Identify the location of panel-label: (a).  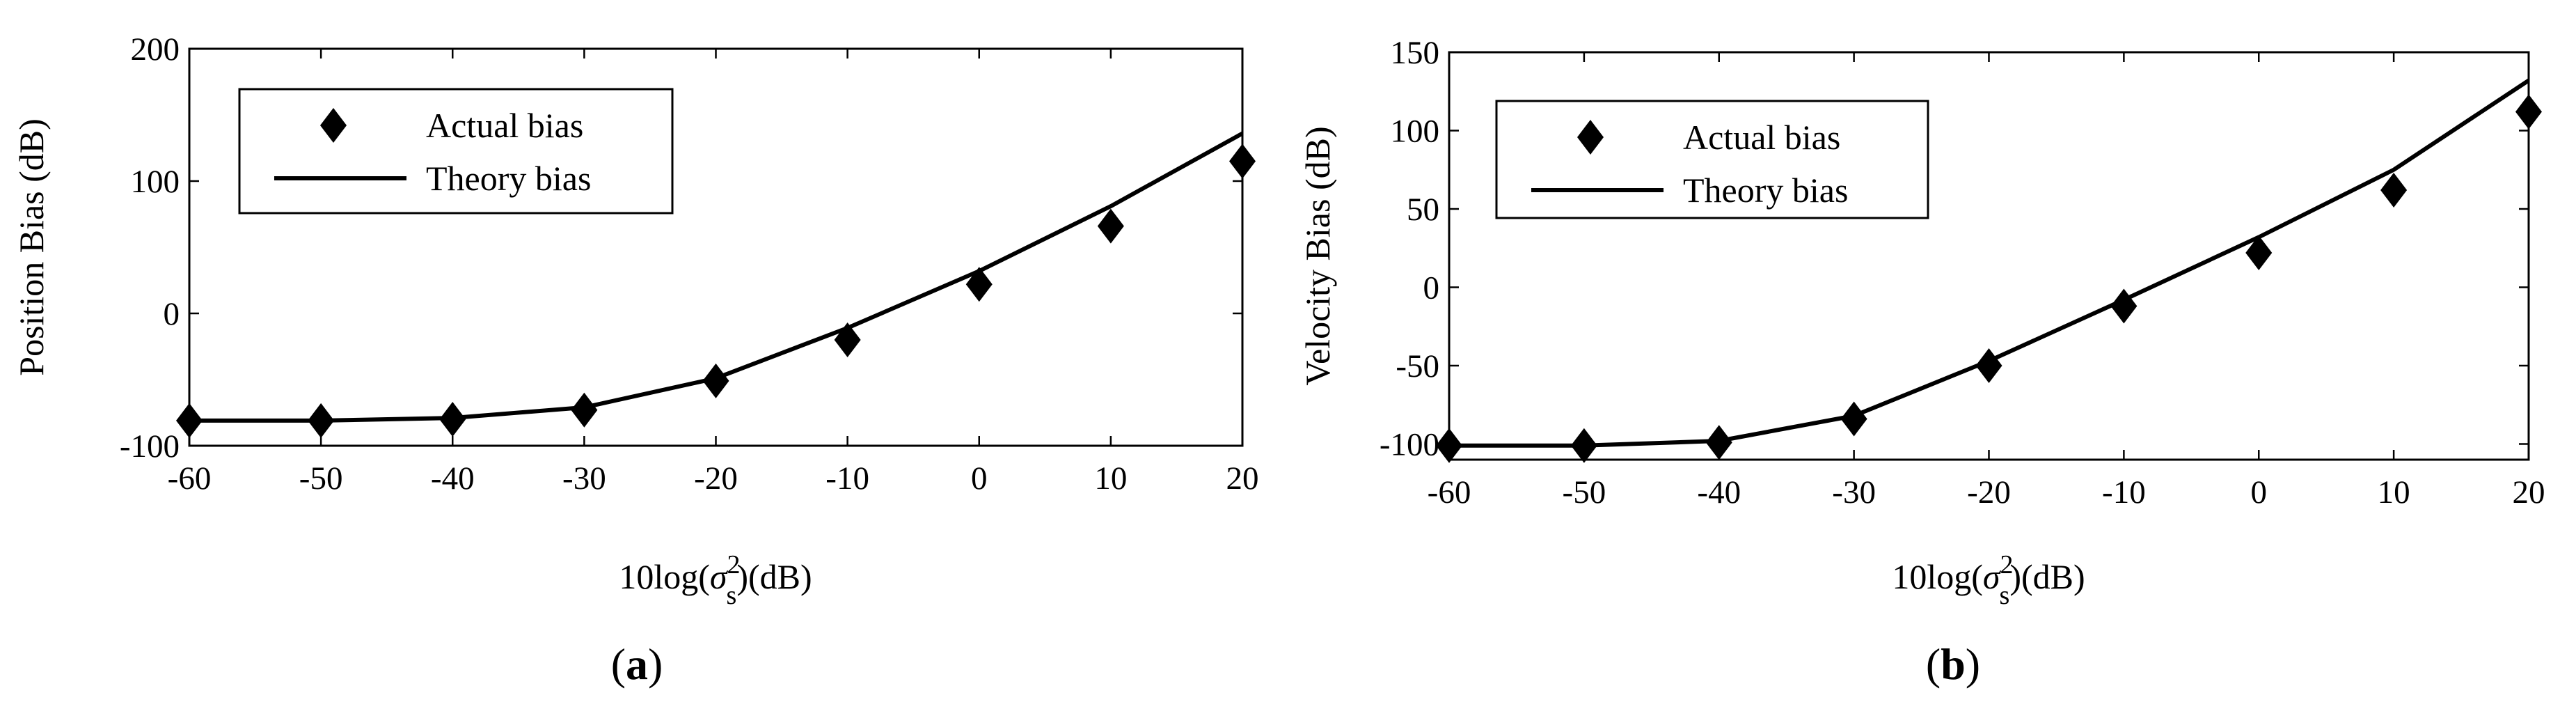
(637, 664).